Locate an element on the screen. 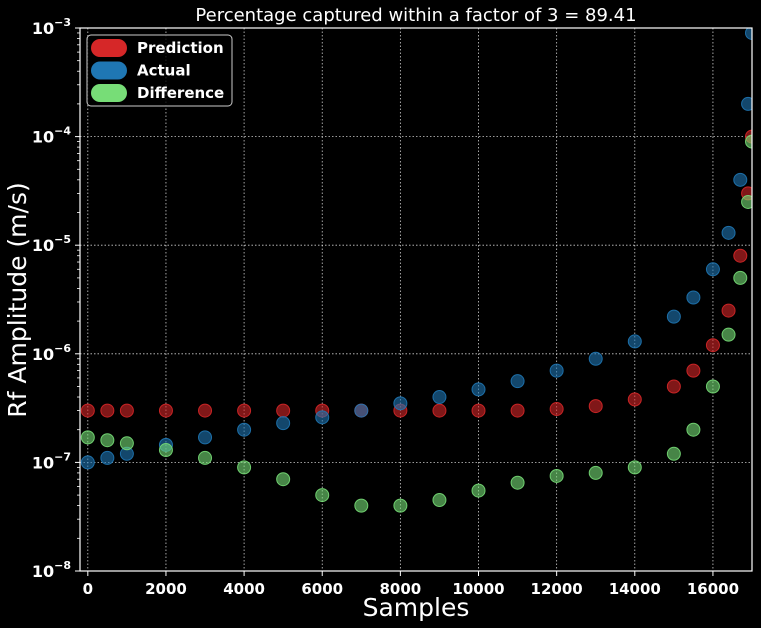 The height and width of the screenshot is (628, 761). x-tick-label: 2000 is located at coordinates (166, 589).